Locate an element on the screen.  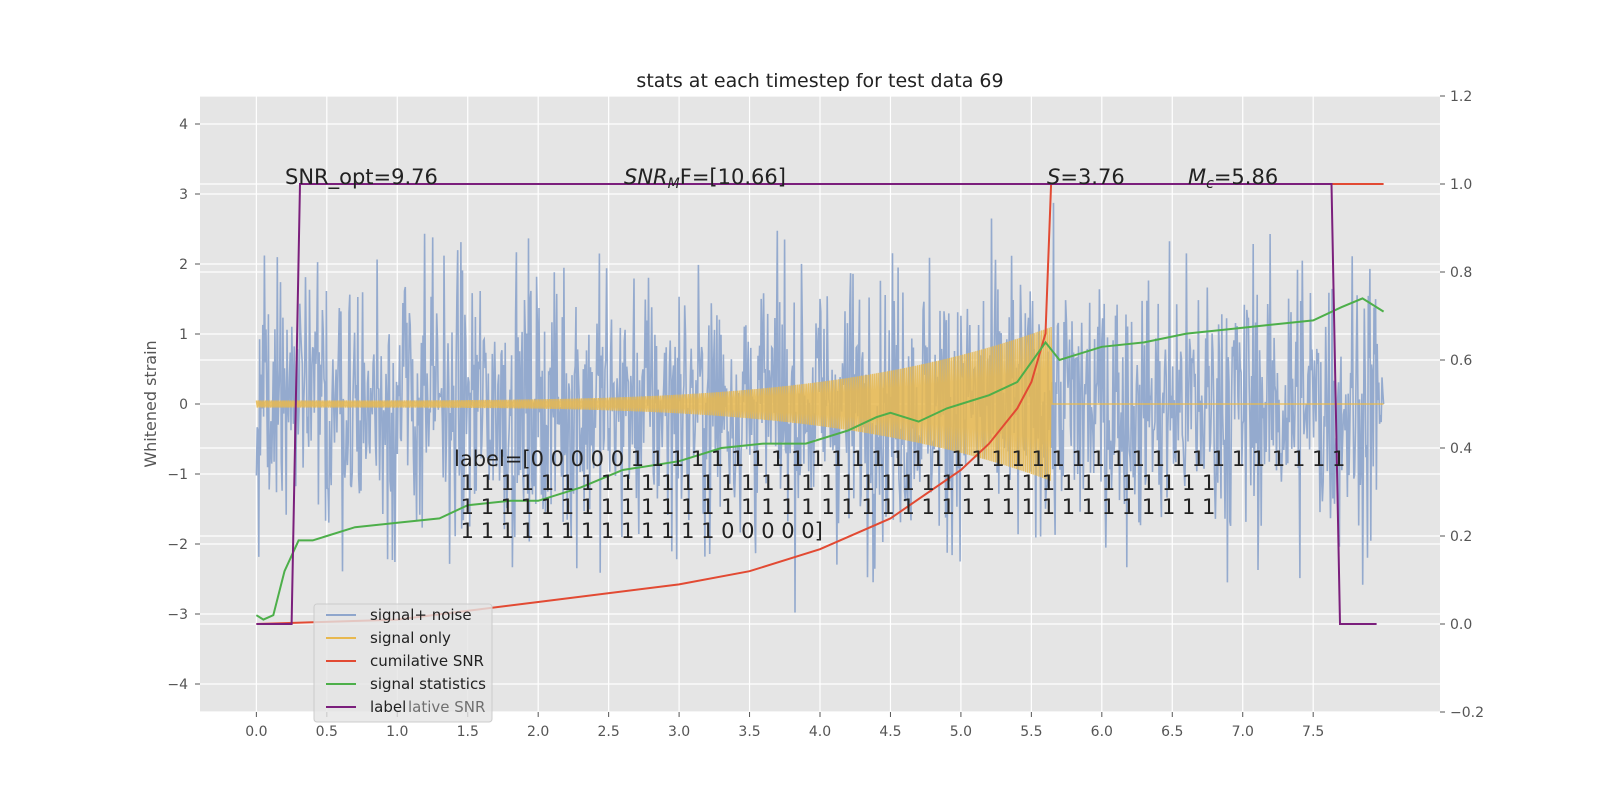
legend-box is located at coordinates (403, 663).